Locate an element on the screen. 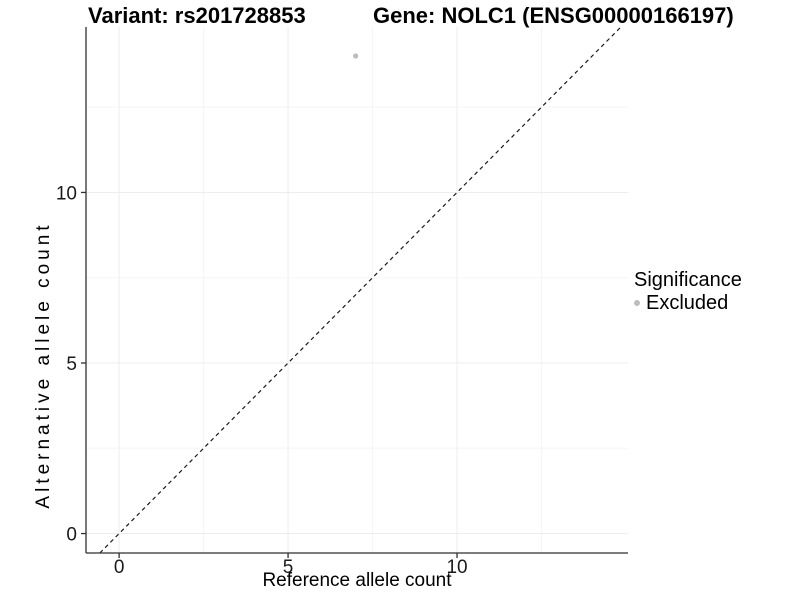  excluded-point-icon is located at coordinates (637, 303).